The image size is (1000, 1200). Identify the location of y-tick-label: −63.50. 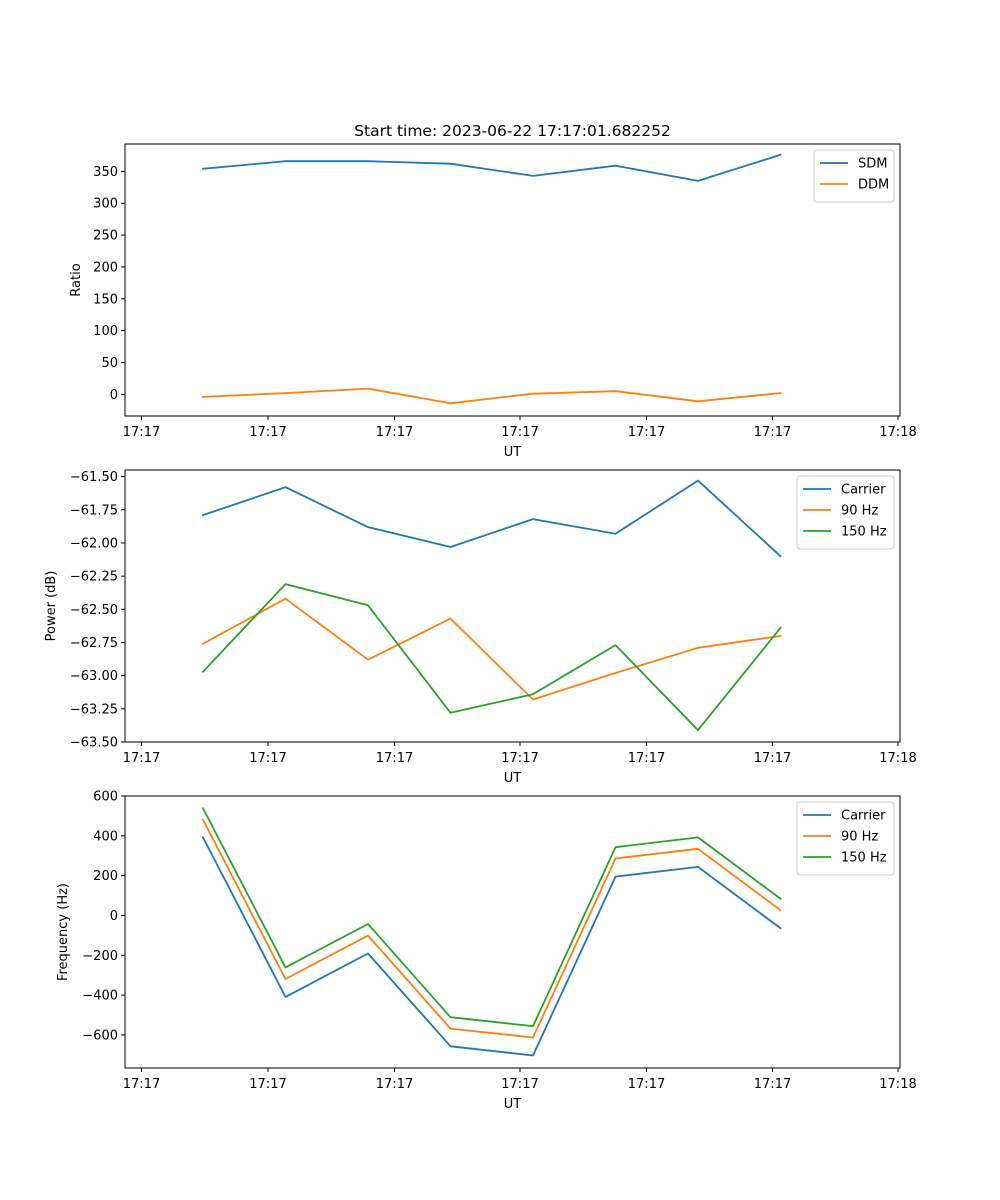
(94, 743).